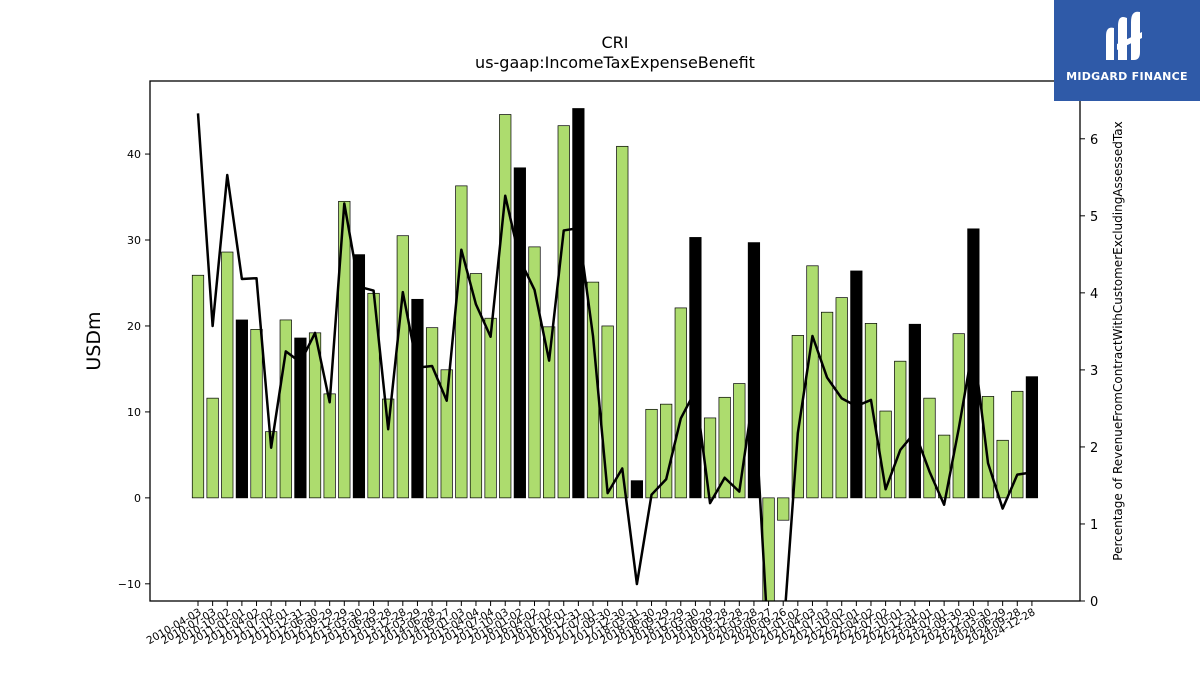 The height and width of the screenshot is (679, 1200). I want to click on chart-title: CRI, so click(614, 42).